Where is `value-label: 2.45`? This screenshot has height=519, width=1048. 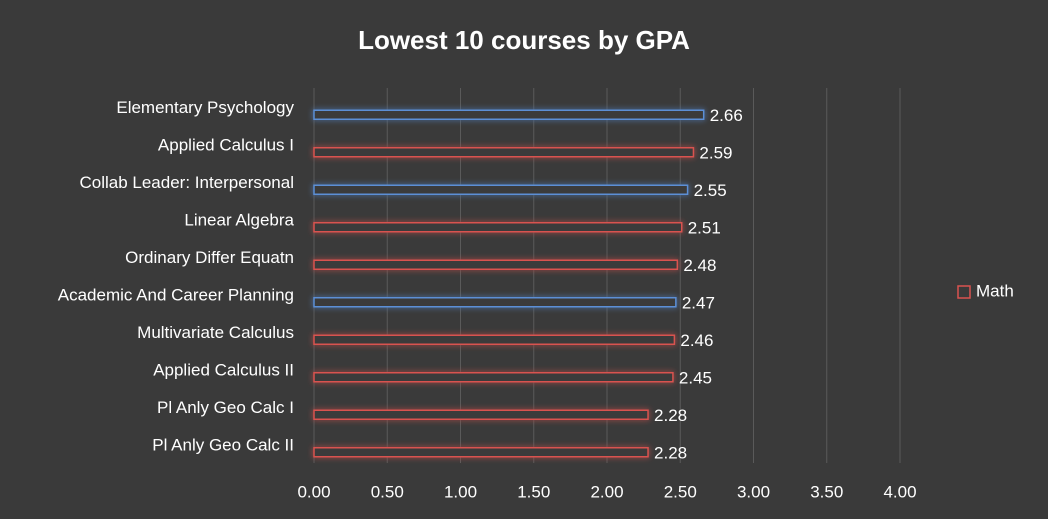
value-label: 2.45 is located at coordinates (695, 378).